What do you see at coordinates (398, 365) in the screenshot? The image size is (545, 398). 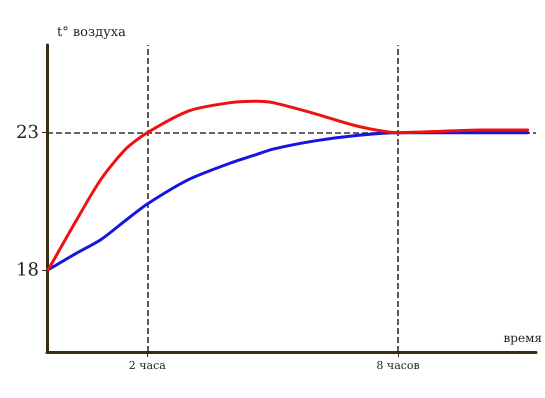 I see `x-tick-label: 8 часов` at bounding box center [398, 365].